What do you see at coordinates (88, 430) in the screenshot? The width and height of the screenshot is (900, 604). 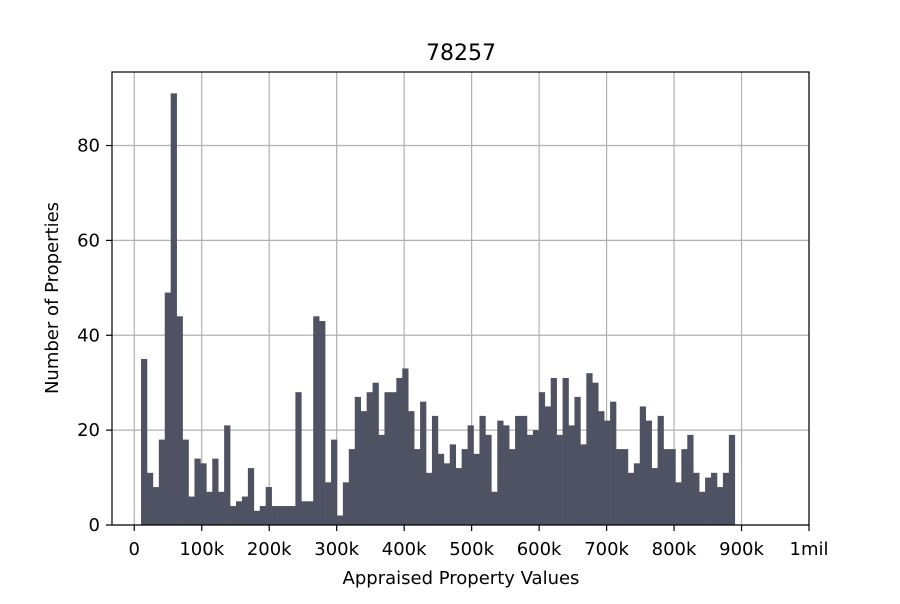 I see `y-tick-label: 20` at bounding box center [88, 430].